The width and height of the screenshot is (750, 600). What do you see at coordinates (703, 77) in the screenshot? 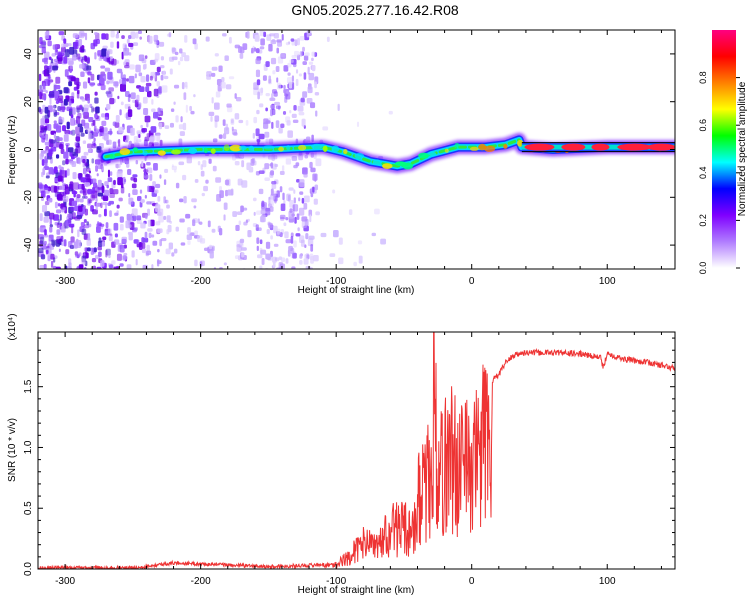
I see `colorbar-tick-label: 0.8` at bounding box center [703, 77].